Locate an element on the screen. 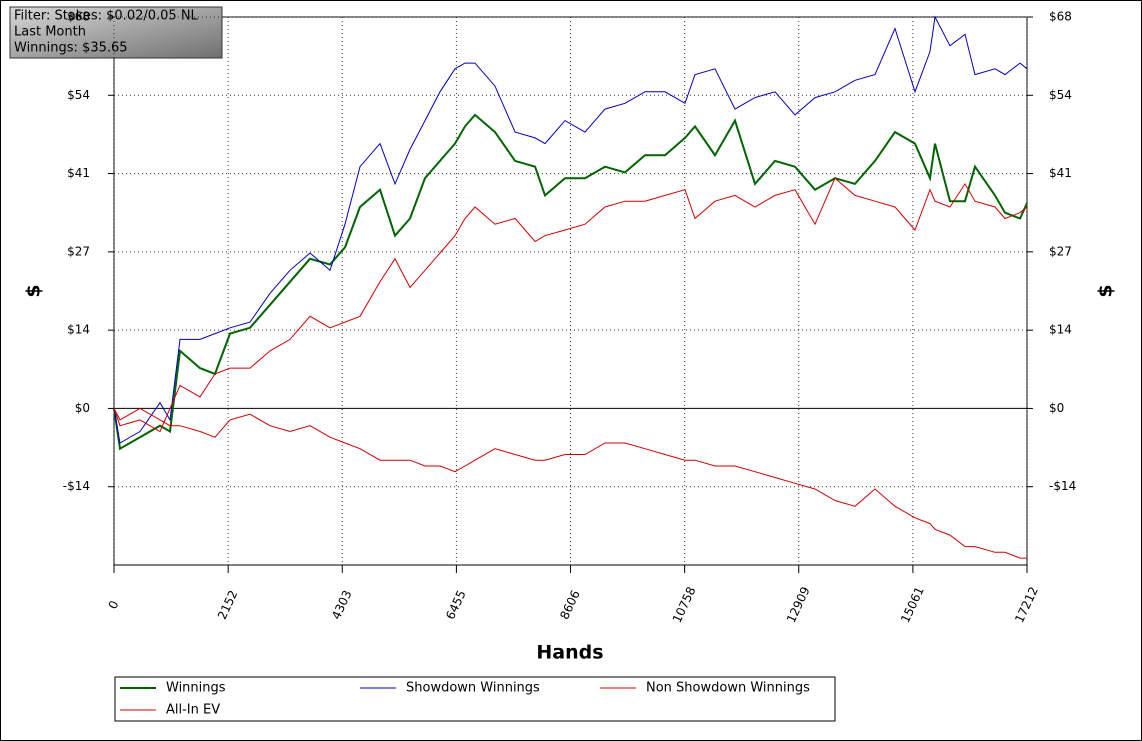 Image resolution: width=1142 pixels, height=741 pixels. y-tick-label: -$14 is located at coordinates (76, 486).